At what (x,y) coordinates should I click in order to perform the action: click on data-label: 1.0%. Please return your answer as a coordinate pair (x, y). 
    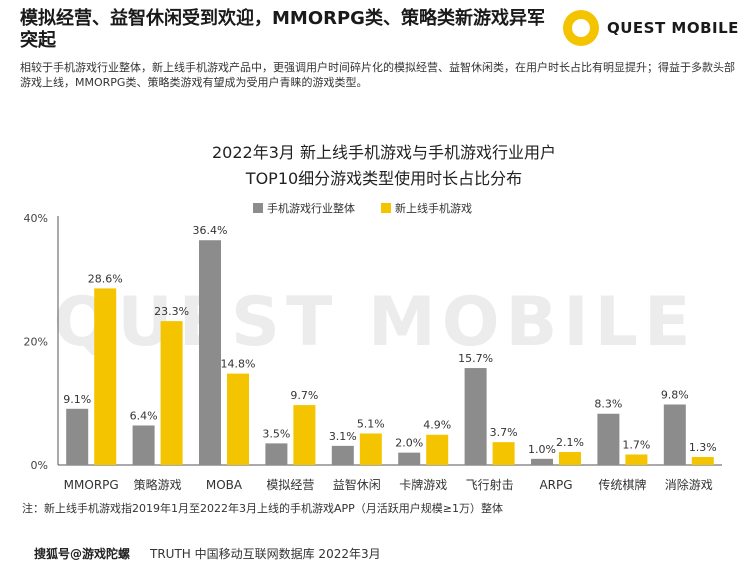
    Looking at the image, I should click on (542, 449).